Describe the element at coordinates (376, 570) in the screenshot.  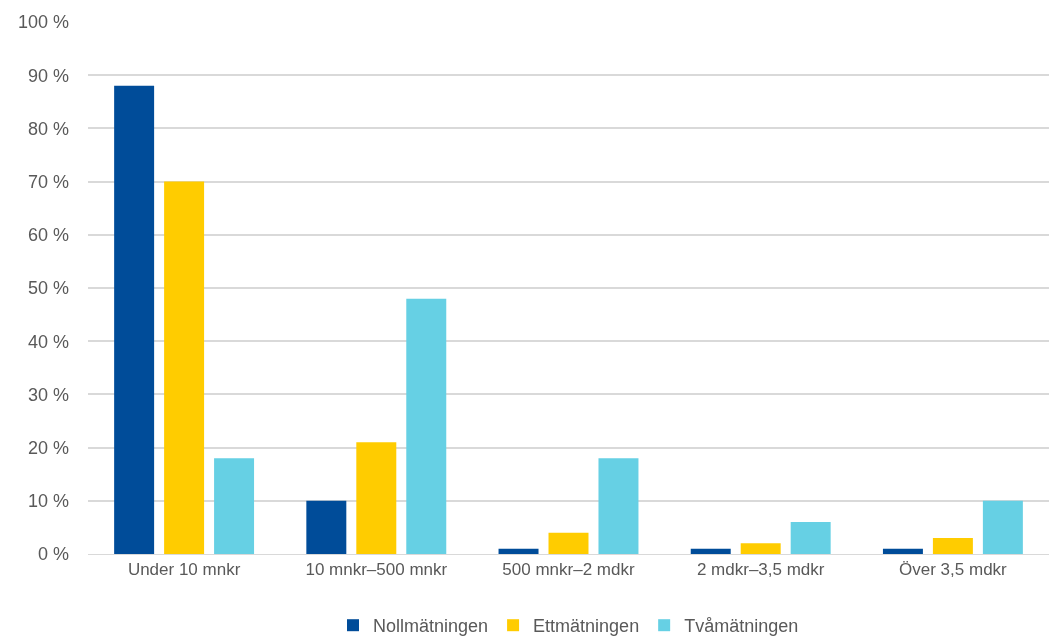
I see `x-tick-label: 10 mnkr–500 mnkr` at that location.